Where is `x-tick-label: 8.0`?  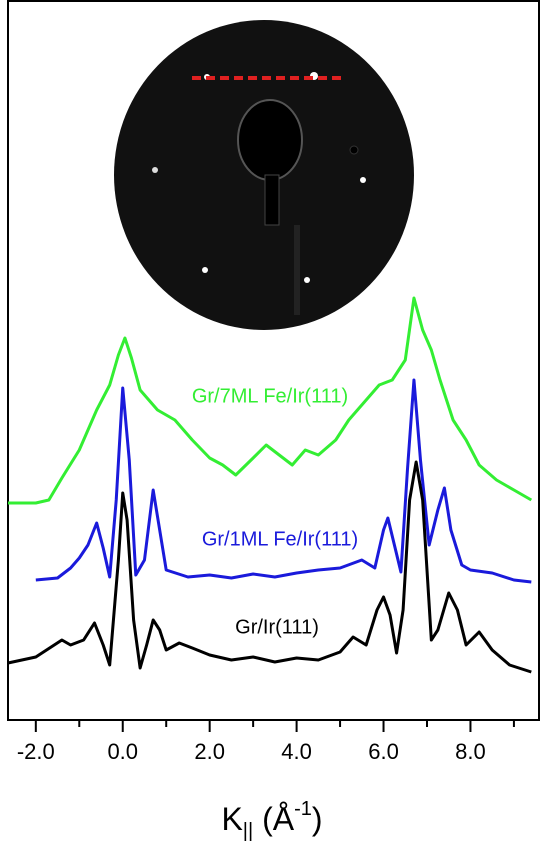
x-tick-label: 8.0 is located at coordinates (470, 751).